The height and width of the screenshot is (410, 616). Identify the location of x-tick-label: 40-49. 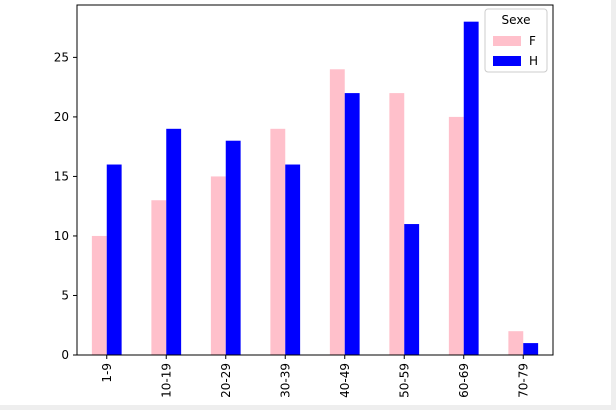
(345, 380).